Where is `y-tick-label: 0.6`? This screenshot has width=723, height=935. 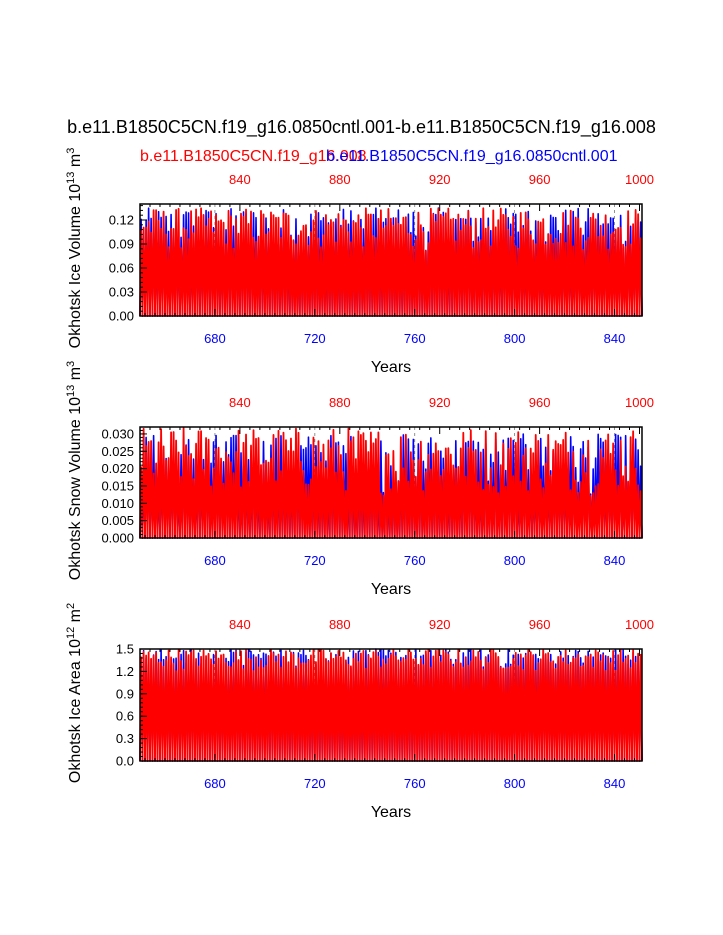
y-tick-label: 0.6 is located at coordinates (125, 716).